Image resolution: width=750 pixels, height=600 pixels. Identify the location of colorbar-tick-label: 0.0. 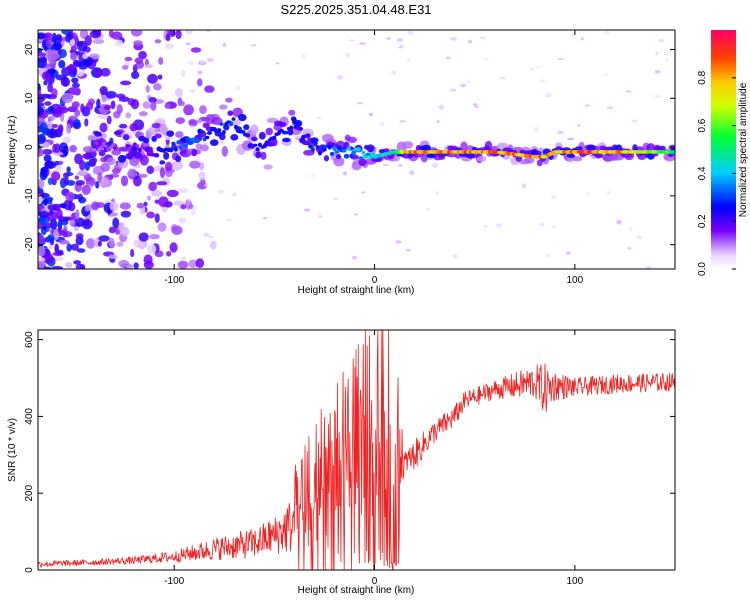
(702, 269).